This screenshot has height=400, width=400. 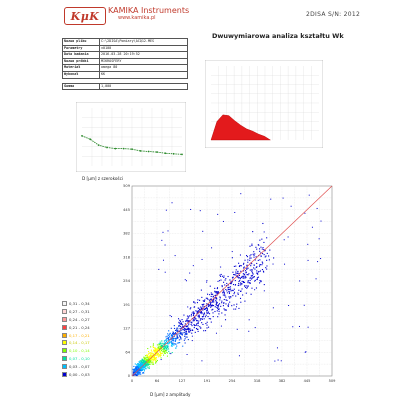 I want to click on width-data-point, so click(x=82, y=135).